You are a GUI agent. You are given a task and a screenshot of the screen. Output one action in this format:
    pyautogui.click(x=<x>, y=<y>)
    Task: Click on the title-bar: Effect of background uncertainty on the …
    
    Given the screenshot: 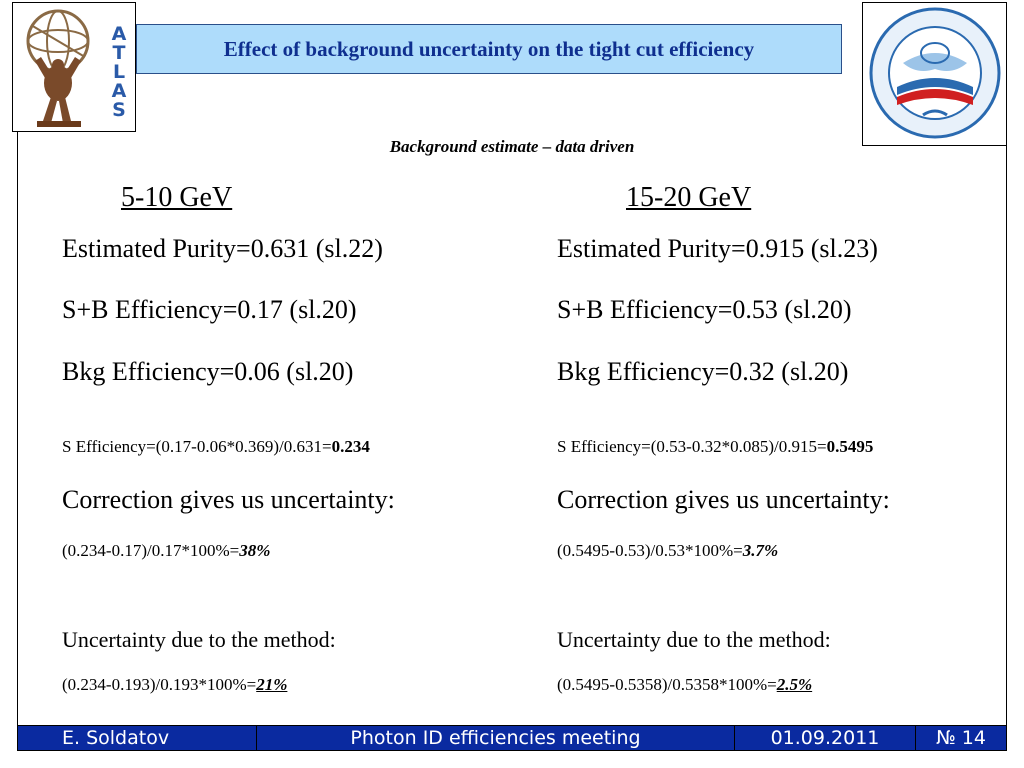 What is the action you would take?
    pyautogui.click(x=489, y=49)
    